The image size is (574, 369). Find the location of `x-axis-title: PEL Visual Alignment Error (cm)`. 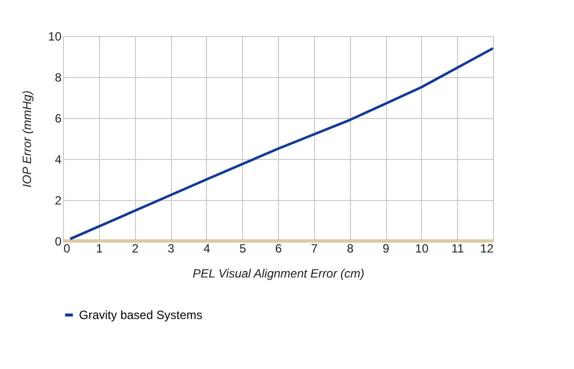

x-axis-title: PEL Visual Alignment Error (cm) is located at coordinates (278, 273).